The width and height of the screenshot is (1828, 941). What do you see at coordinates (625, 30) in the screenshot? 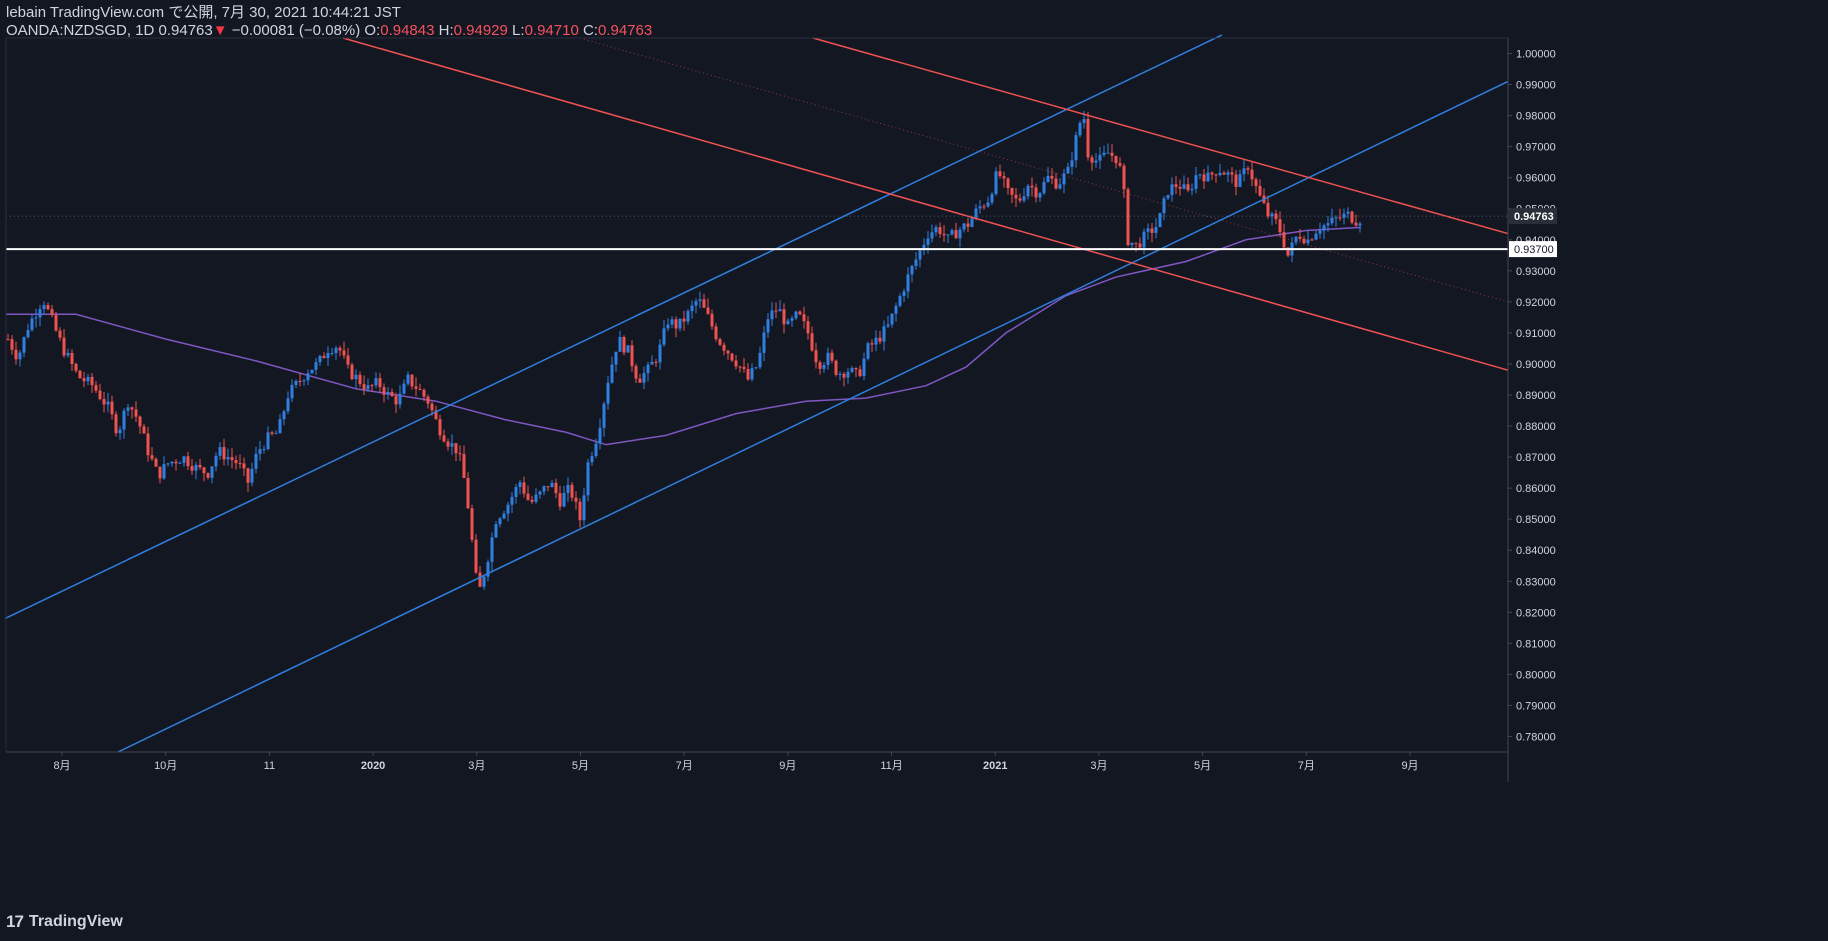
I see `close-value: 0.94763` at bounding box center [625, 30].